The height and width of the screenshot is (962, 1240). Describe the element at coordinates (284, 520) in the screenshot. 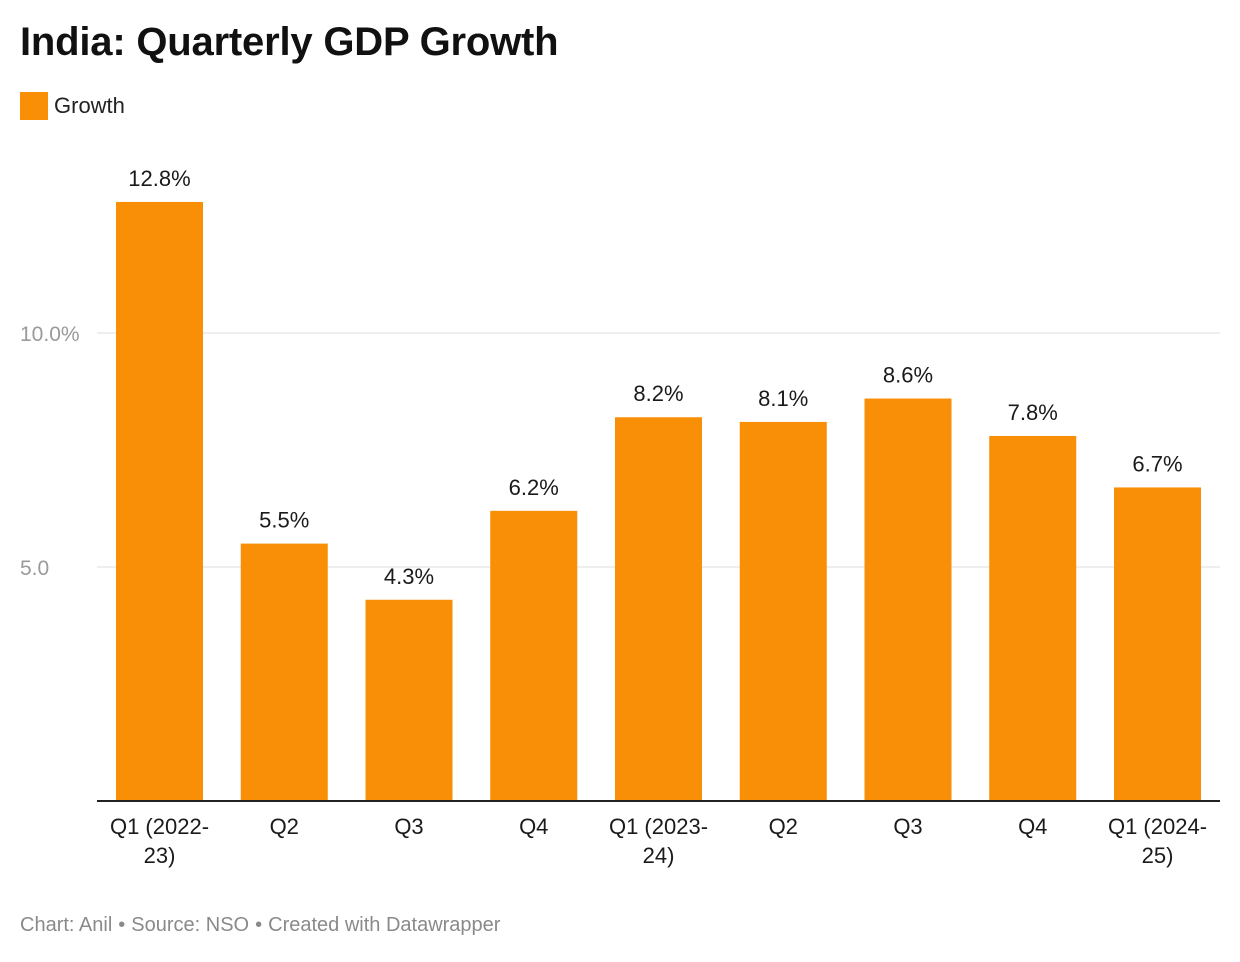

I see `bar-value-label: 5.5%` at that location.